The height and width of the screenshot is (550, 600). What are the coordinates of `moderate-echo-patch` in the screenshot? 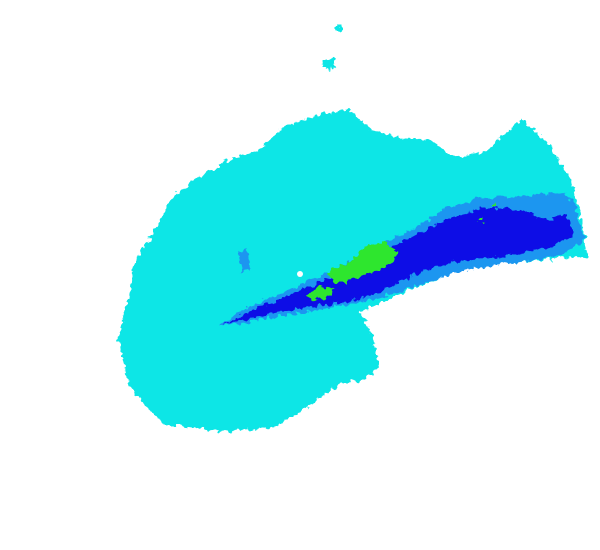 It's located at (244, 260).